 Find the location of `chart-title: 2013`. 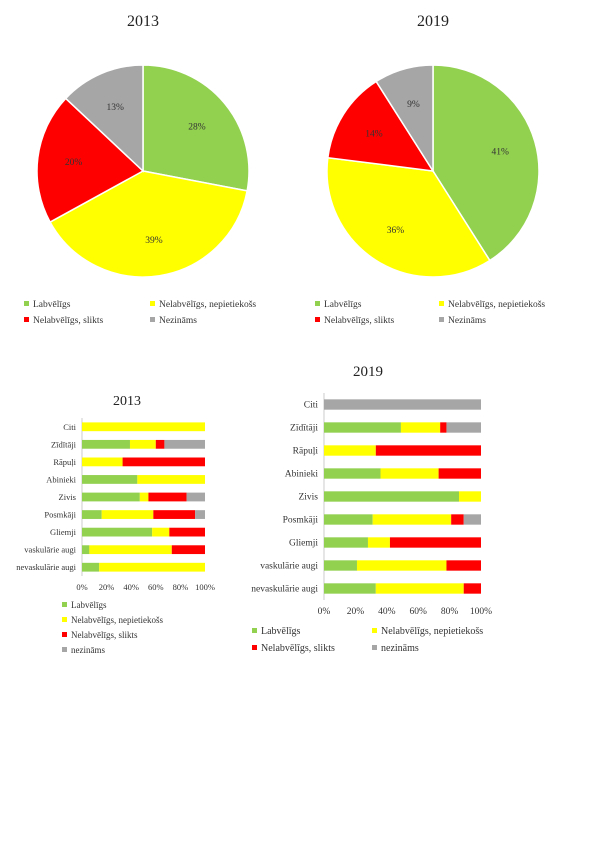

chart-title: 2013 is located at coordinates (143, 21).